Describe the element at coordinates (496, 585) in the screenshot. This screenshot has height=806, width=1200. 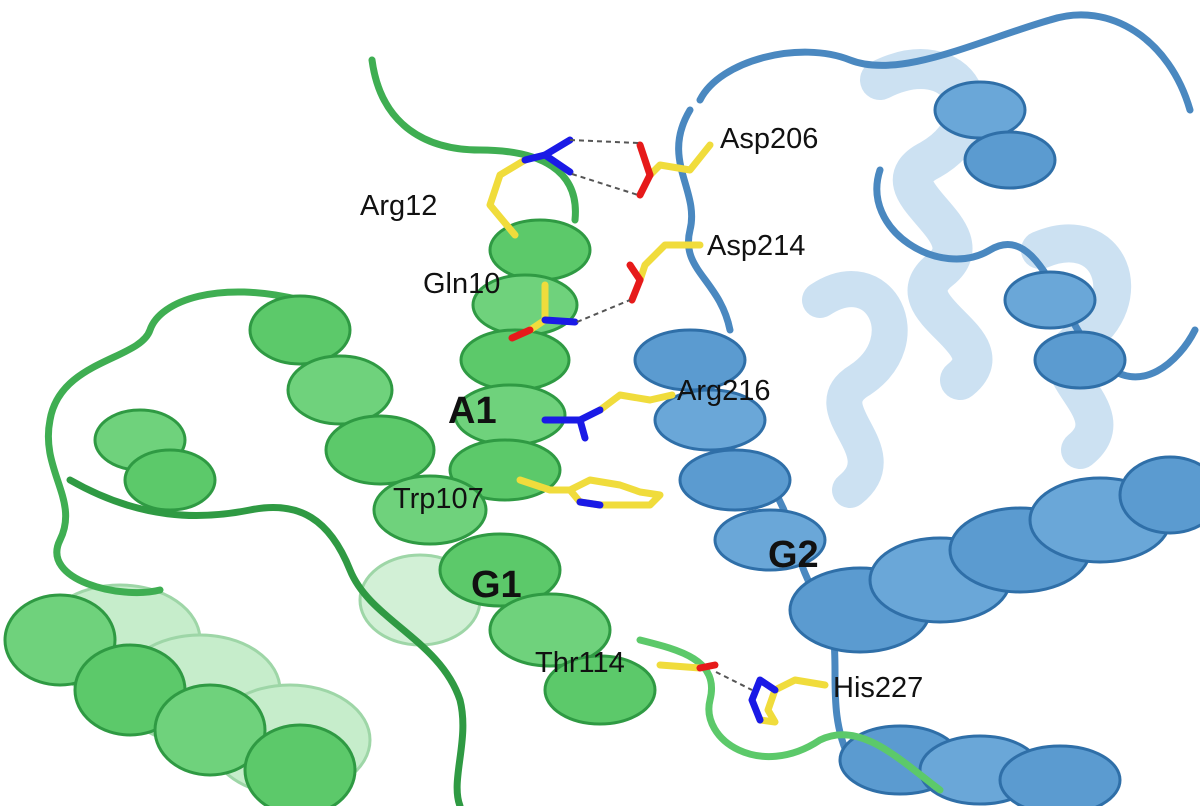
I see `label-helix-g1: G1` at that location.